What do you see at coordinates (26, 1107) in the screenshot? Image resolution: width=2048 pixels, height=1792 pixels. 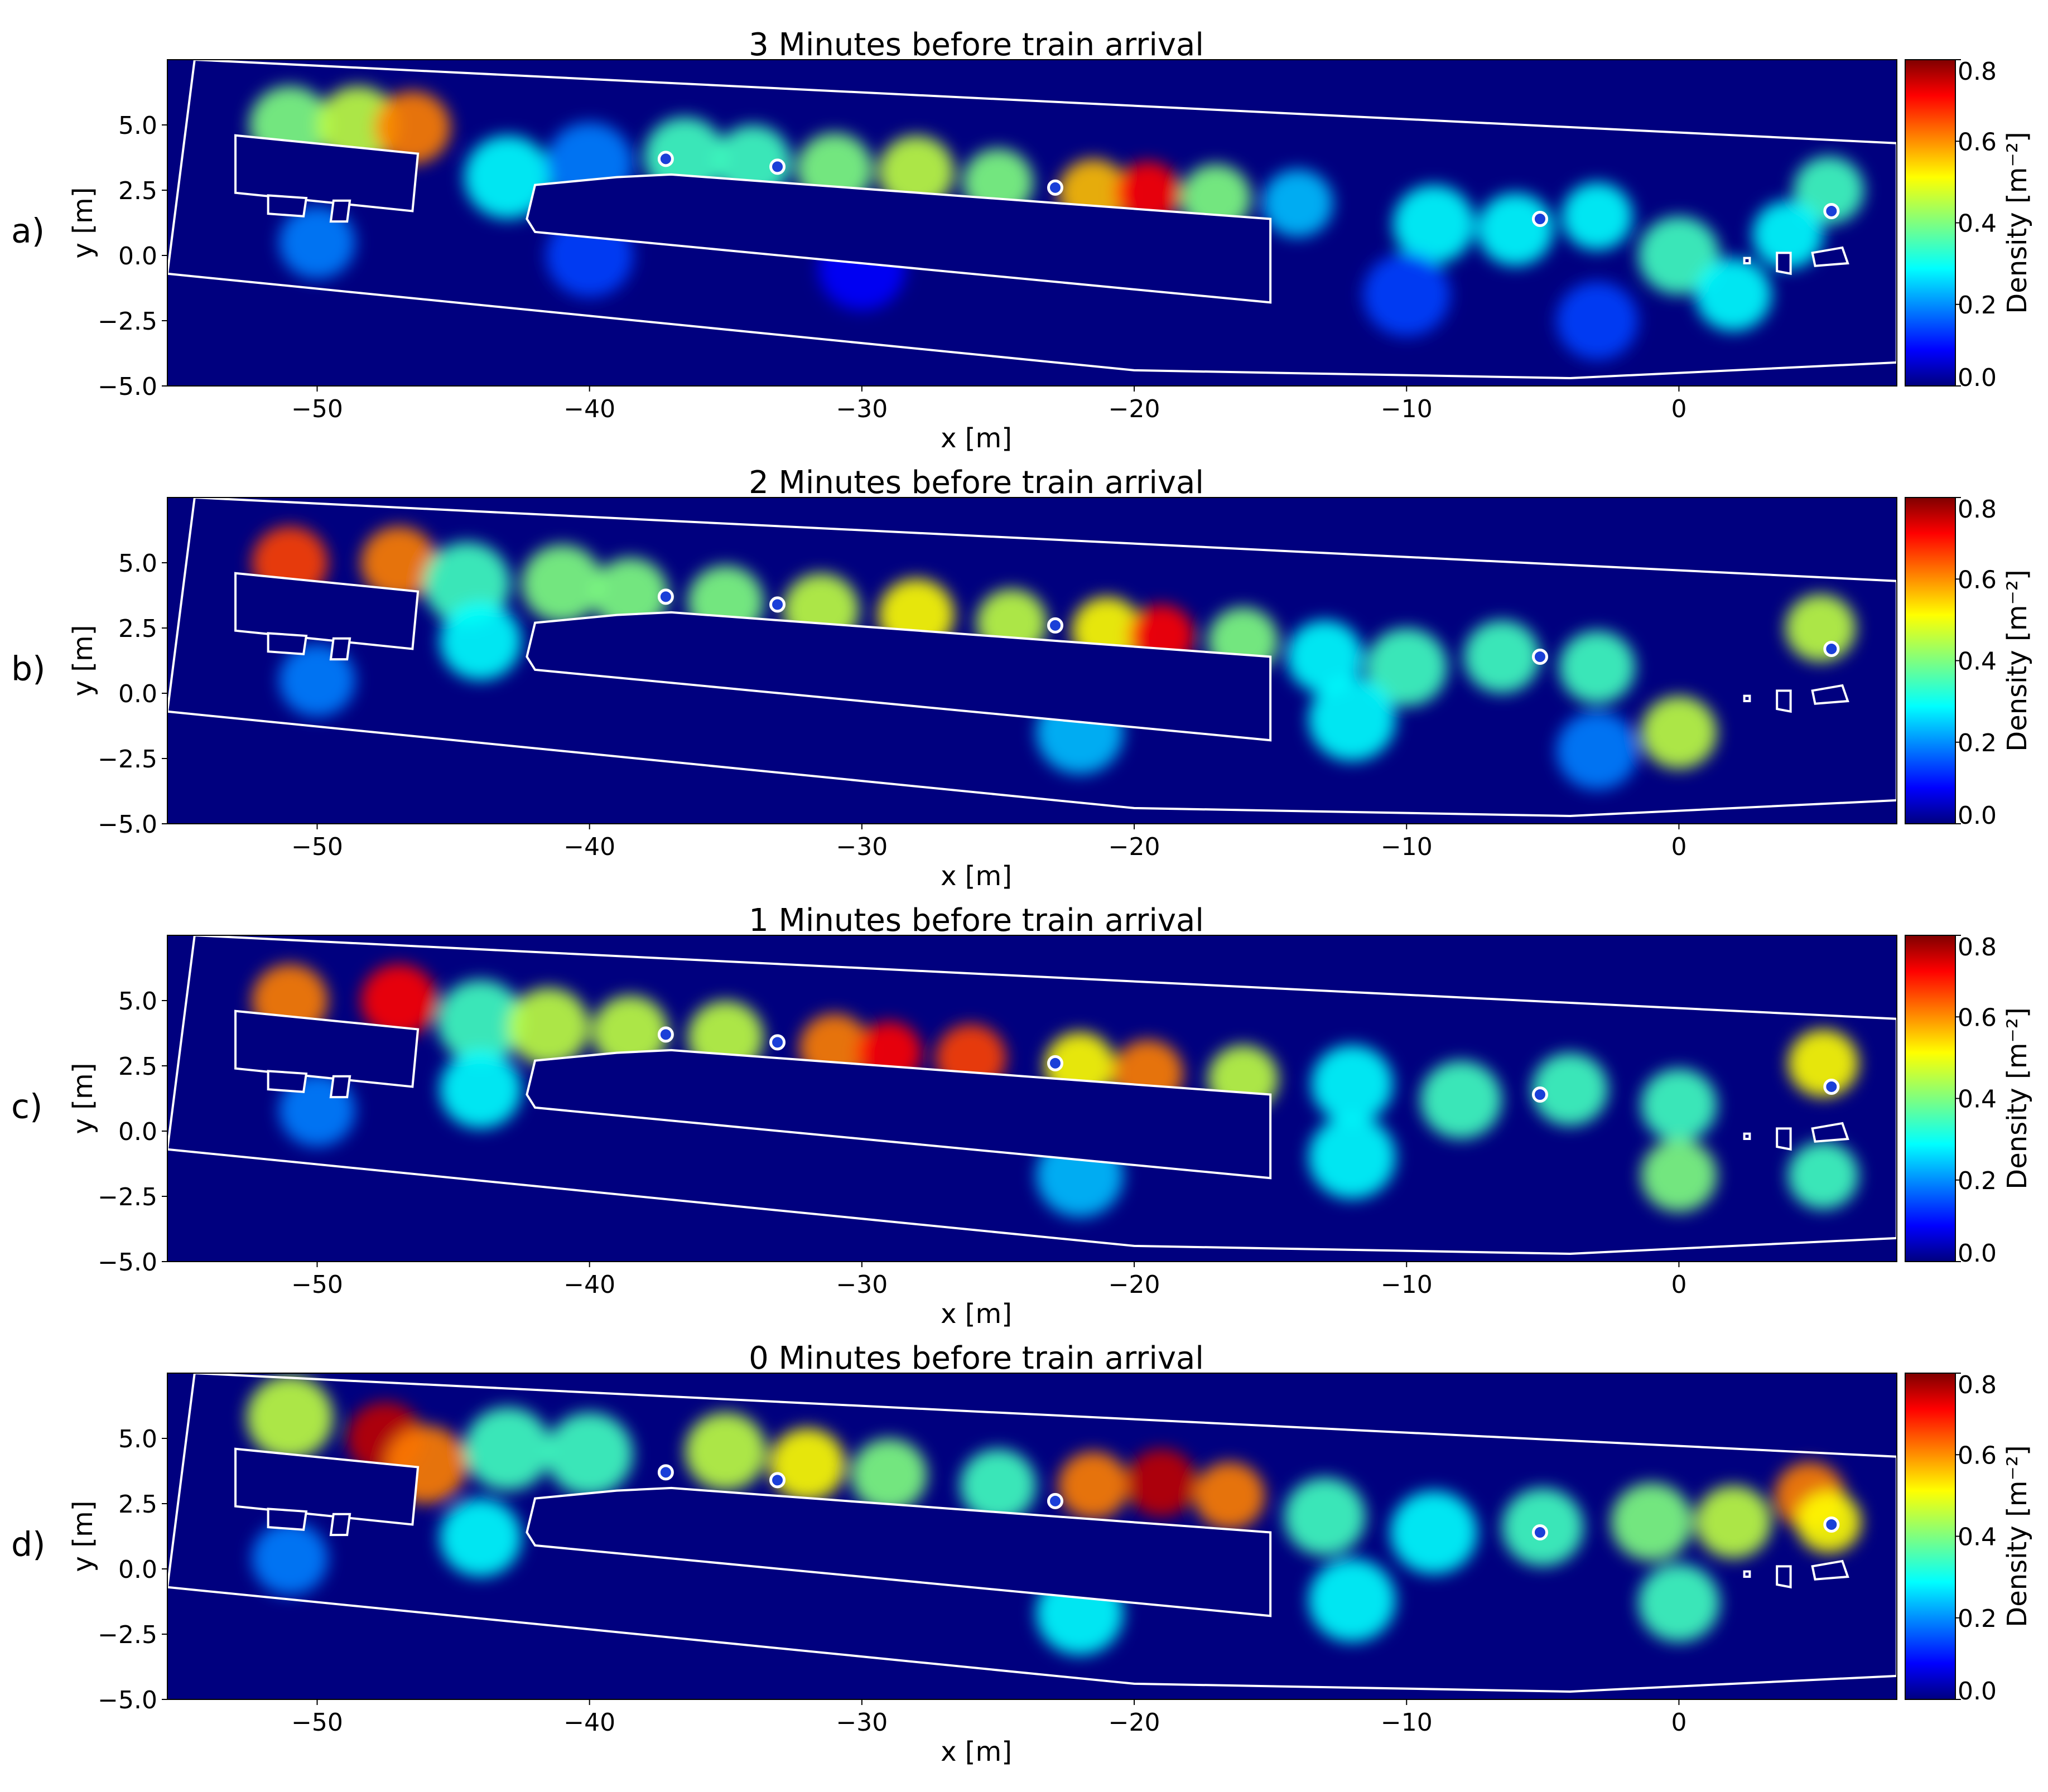 I see `panel-letter: c)` at bounding box center [26, 1107].